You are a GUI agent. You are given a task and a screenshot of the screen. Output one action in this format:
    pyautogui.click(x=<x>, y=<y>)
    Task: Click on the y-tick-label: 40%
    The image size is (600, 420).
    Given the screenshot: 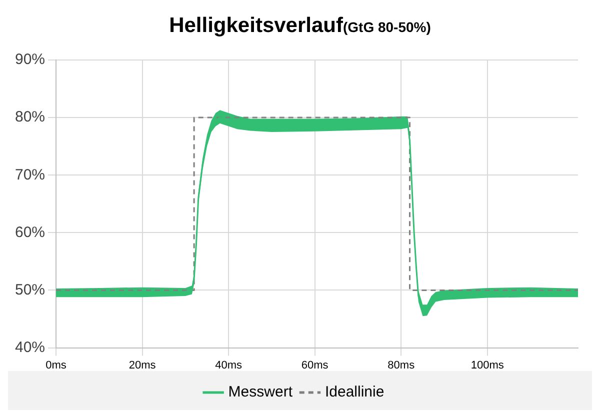 What is the action you would take?
    pyautogui.click(x=30, y=347)
    